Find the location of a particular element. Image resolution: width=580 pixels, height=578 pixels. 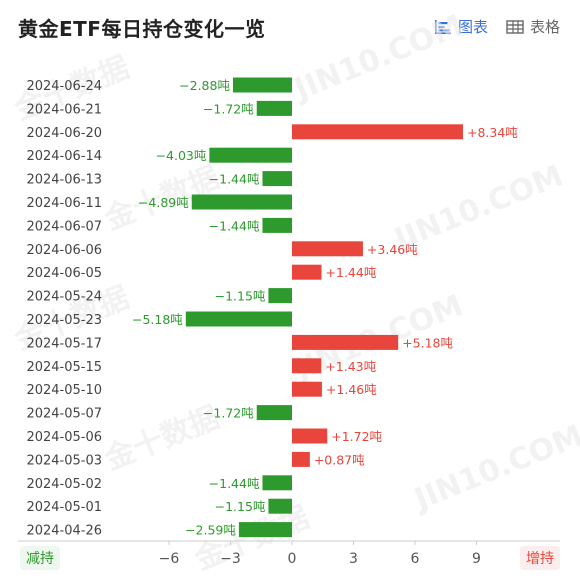

value-label: −2.88吨 is located at coordinates (204, 85).